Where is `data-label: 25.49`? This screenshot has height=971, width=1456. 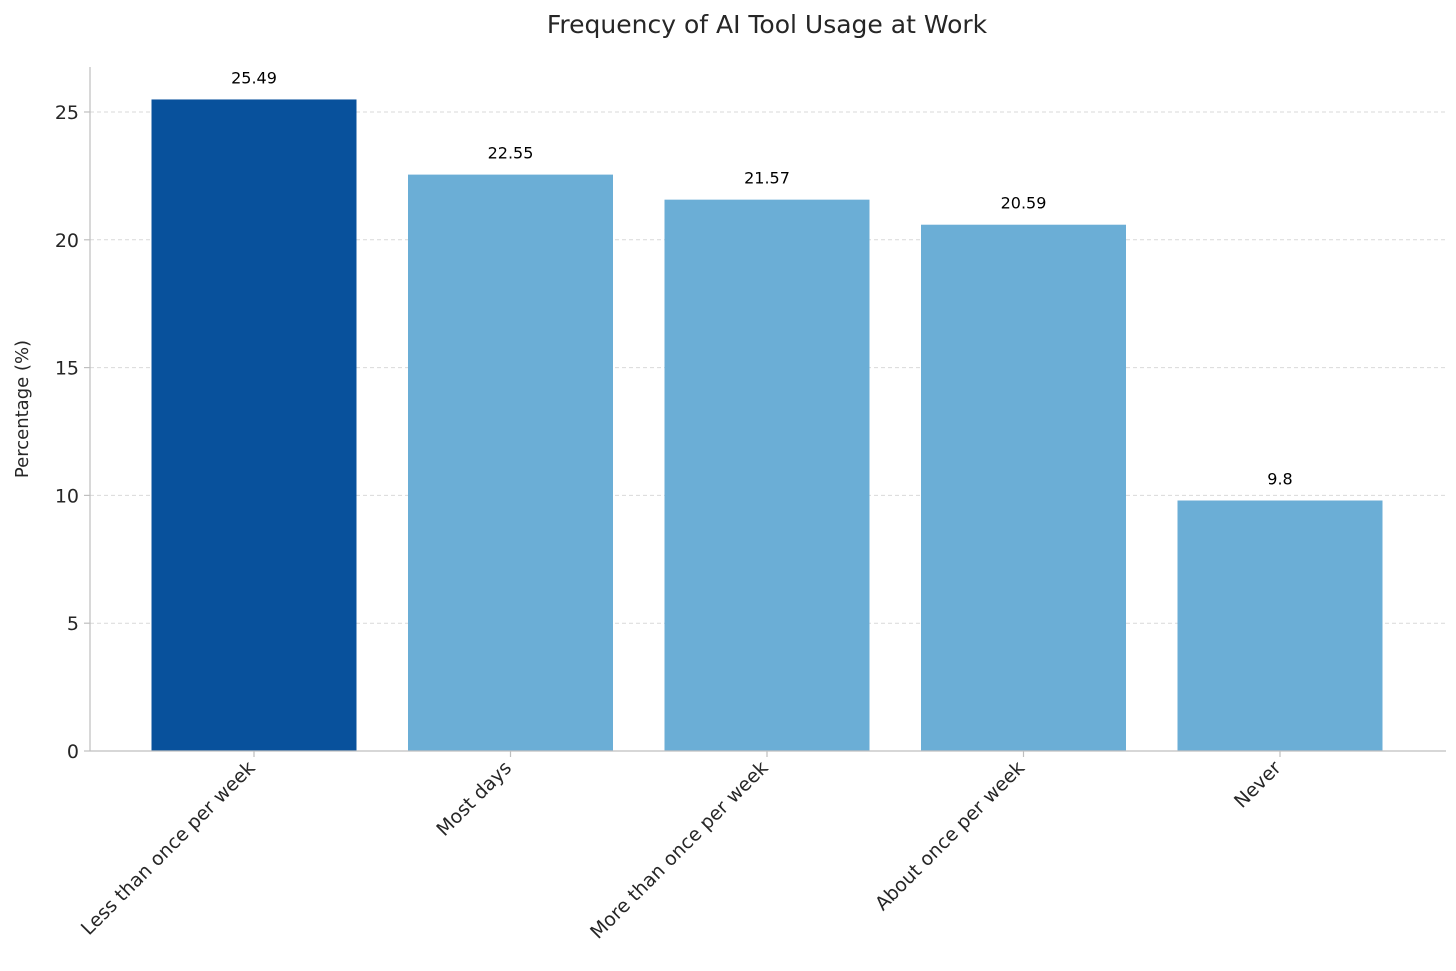
data-label: 25.49 is located at coordinates (254, 77).